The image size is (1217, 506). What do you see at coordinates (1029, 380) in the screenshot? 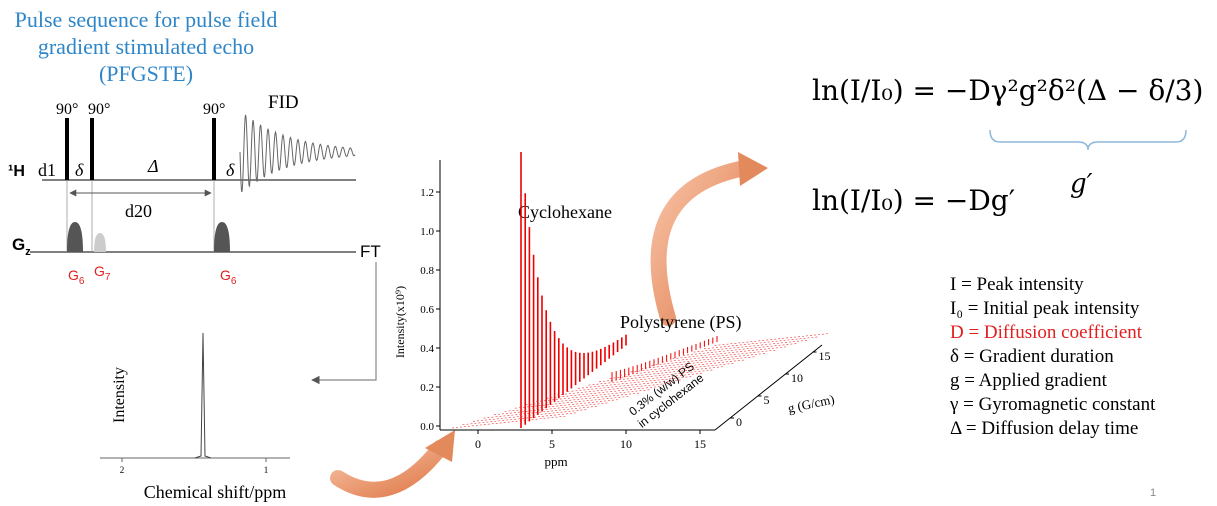
I see `definition: g = Applied gradient` at bounding box center [1029, 380].